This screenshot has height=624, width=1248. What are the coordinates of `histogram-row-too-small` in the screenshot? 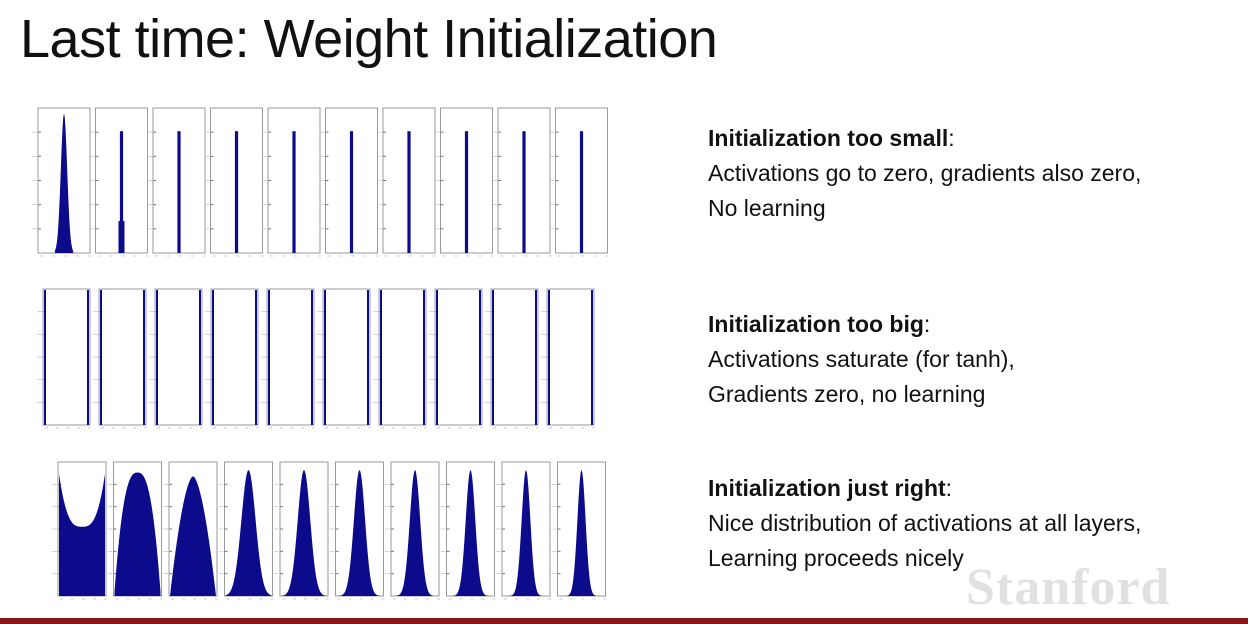 It's located at (315, 182).